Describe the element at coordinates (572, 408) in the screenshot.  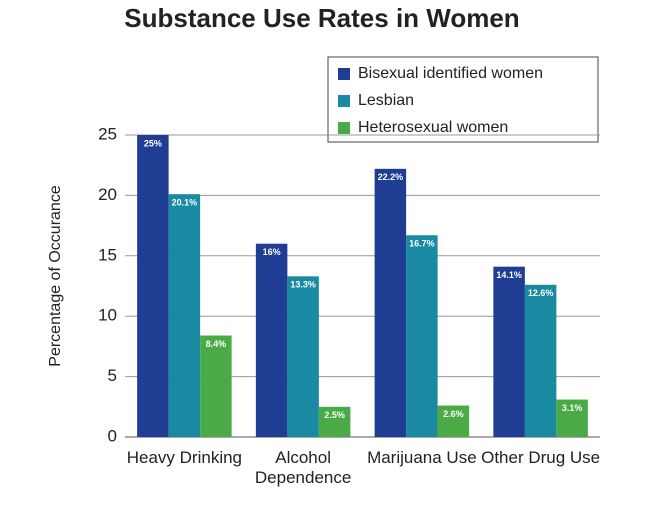
I see `data-label: 3.1%` at that location.